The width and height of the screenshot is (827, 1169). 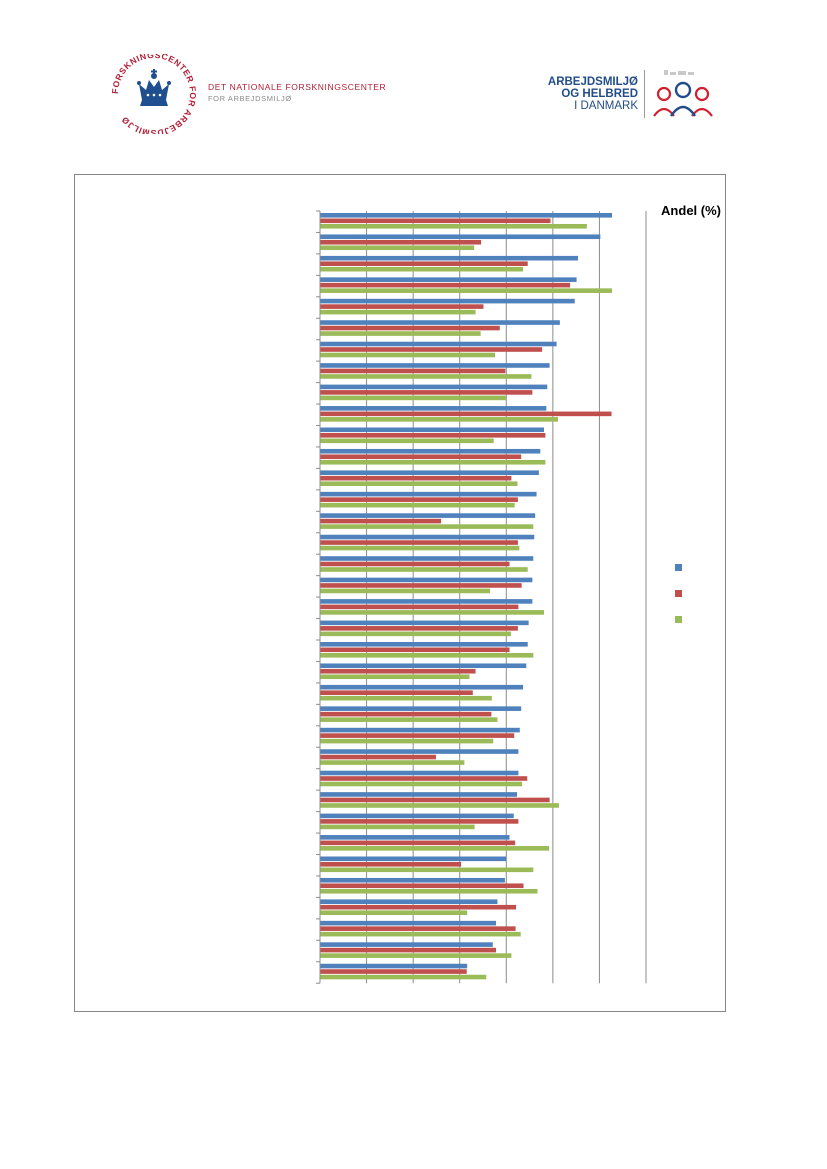 What do you see at coordinates (429, 891) in the screenshot?
I see `bar-s3-c32` at bounding box center [429, 891].